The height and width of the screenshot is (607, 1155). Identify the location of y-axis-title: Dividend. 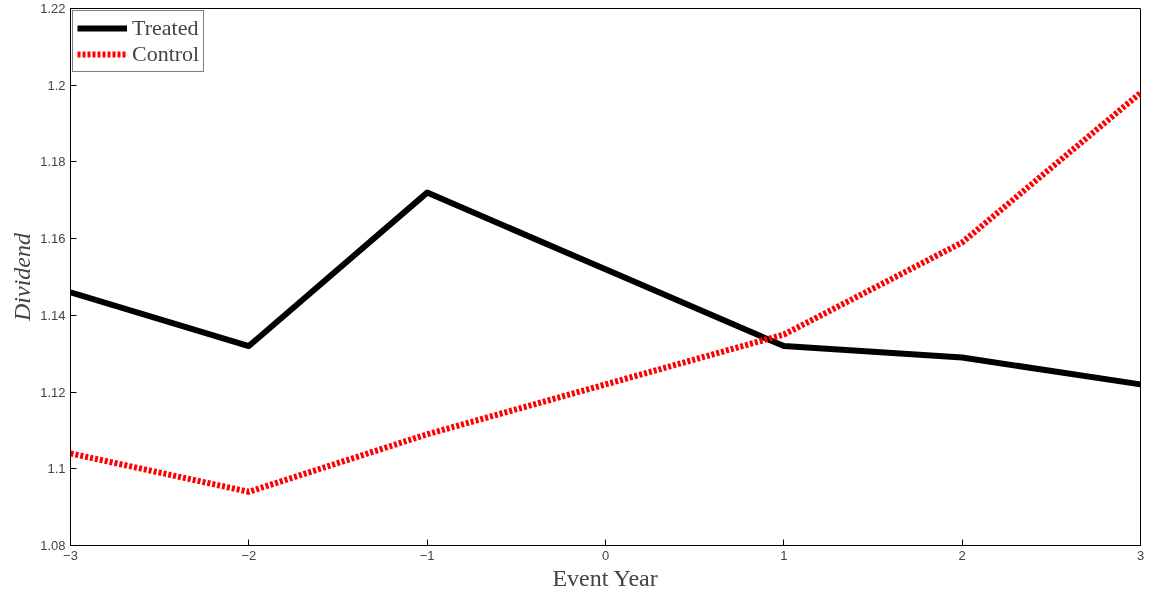
(22, 277).